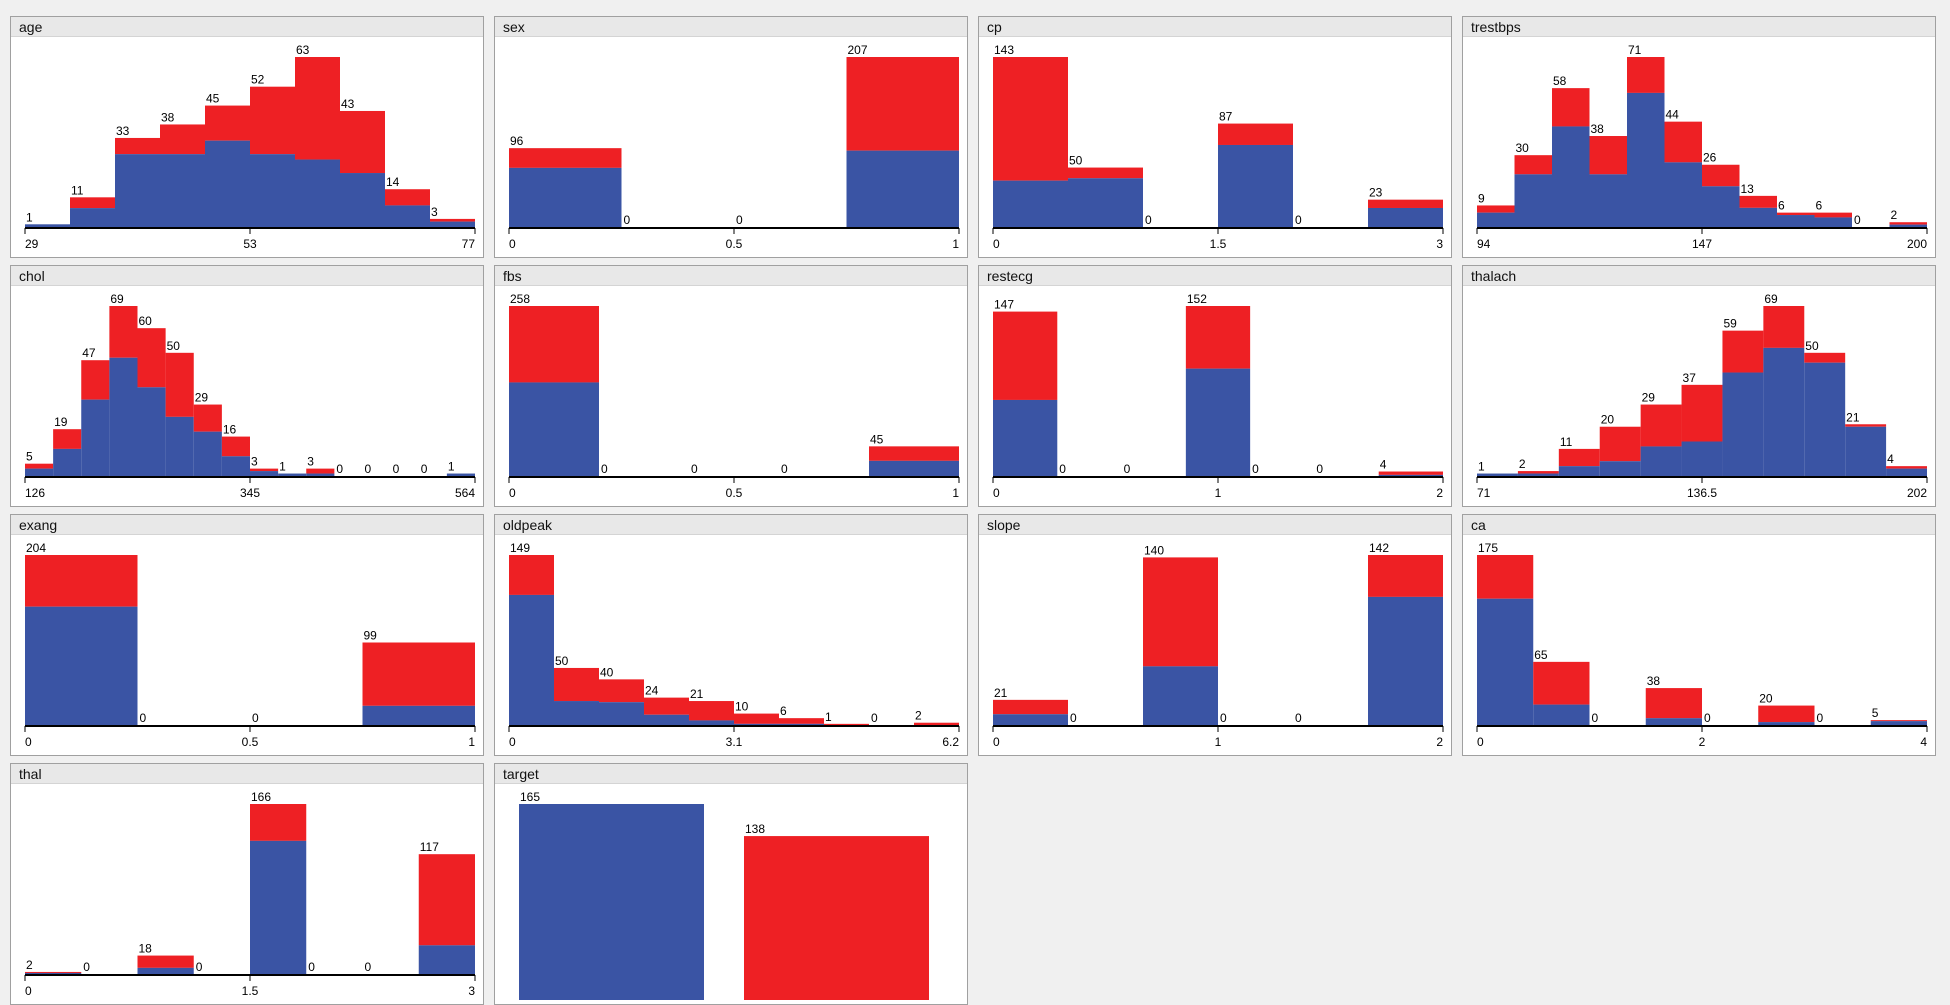 The height and width of the screenshot is (1005, 1950). Describe the element at coordinates (1197, 299) in the screenshot. I see `bar-count-label: 152` at that location.